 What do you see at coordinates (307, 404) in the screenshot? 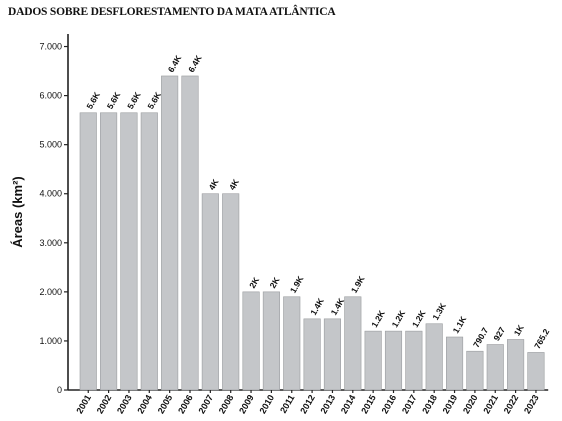
I see `x-tick-label: 2012` at bounding box center [307, 404].